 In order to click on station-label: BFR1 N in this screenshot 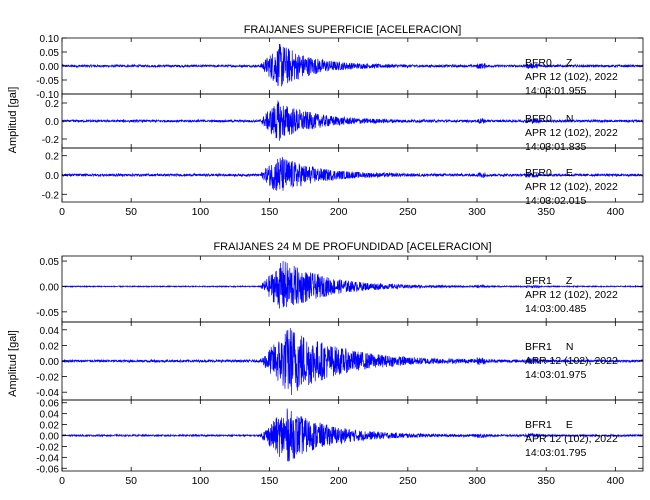, I will do `click(549, 347)`.